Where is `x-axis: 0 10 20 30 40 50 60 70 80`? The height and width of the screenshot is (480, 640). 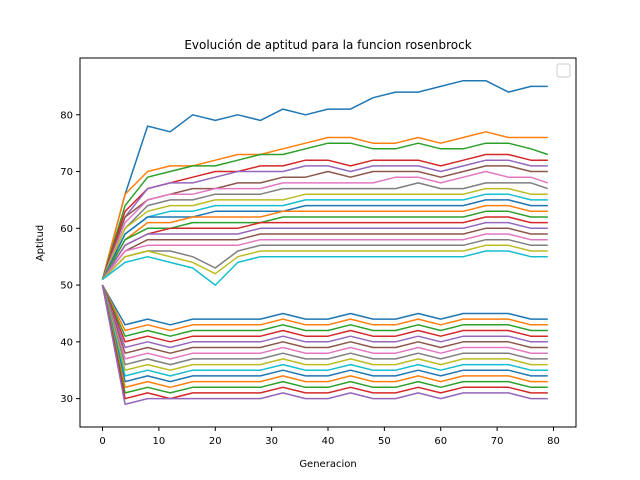 x-axis: 0 10 20 30 40 50 60 70 80 is located at coordinates (329, 437).